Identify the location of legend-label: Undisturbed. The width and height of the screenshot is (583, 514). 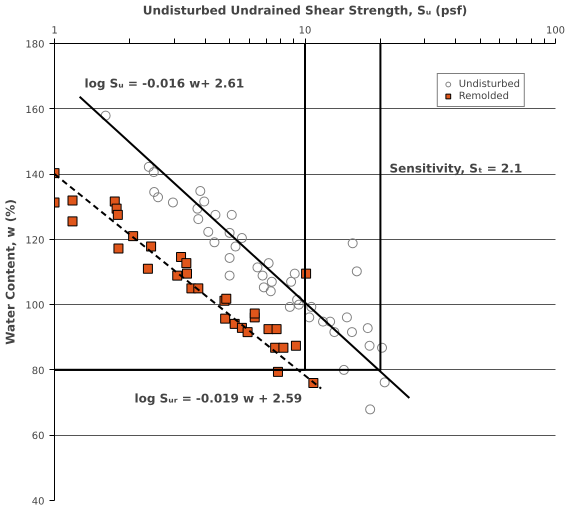
(489, 84).